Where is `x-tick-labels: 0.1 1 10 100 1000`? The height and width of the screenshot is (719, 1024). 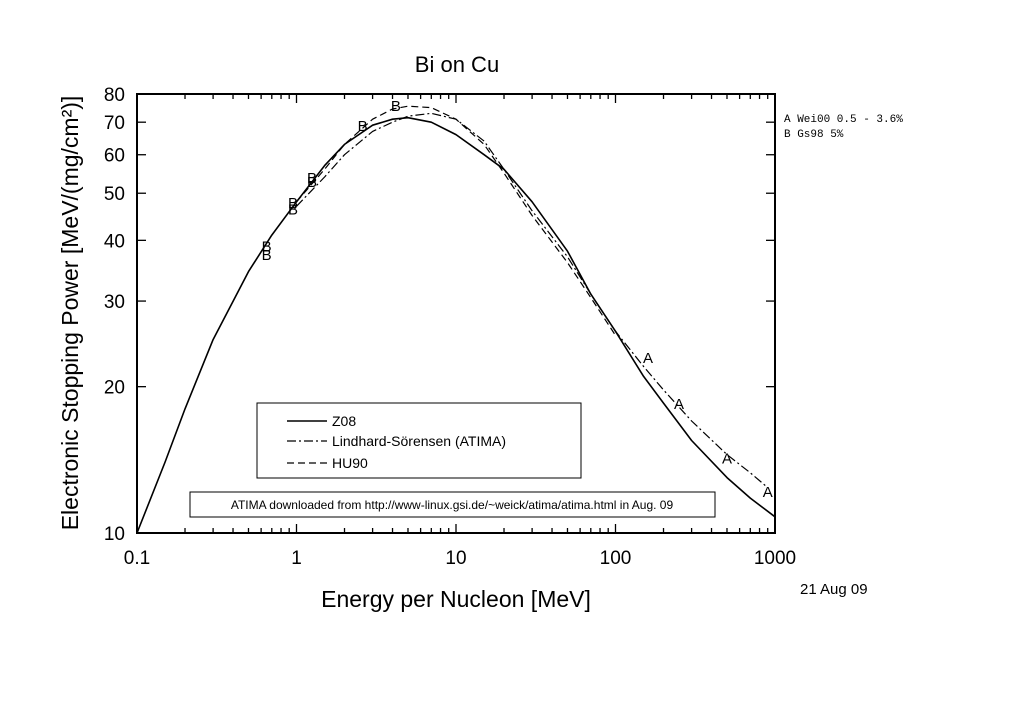 x-tick-labels: 0.1 1 10 100 1000 is located at coordinates (460, 558).